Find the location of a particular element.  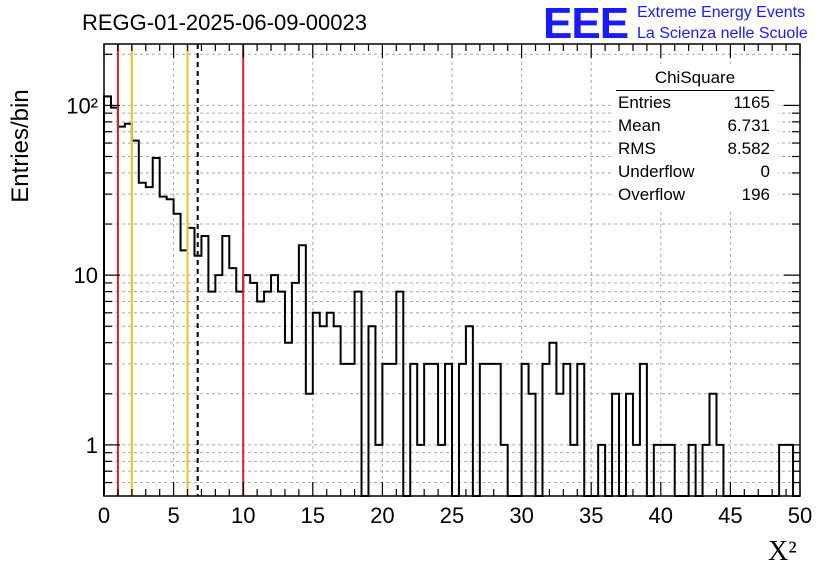

stat-label: Overflow is located at coordinates (652, 194).